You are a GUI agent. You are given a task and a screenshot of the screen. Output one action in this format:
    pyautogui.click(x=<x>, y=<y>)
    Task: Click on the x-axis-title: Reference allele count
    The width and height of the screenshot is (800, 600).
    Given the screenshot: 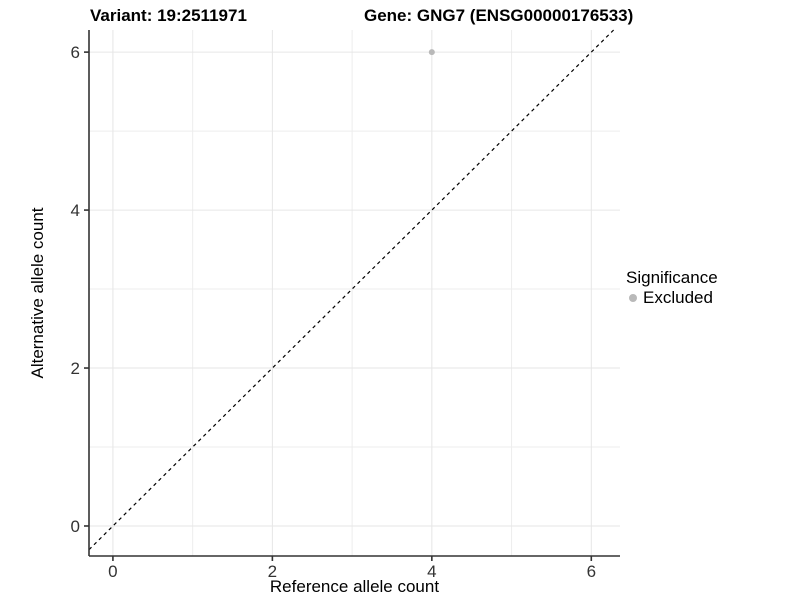 What is the action you would take?
    pyautogui.click(x=354, y=586)
    